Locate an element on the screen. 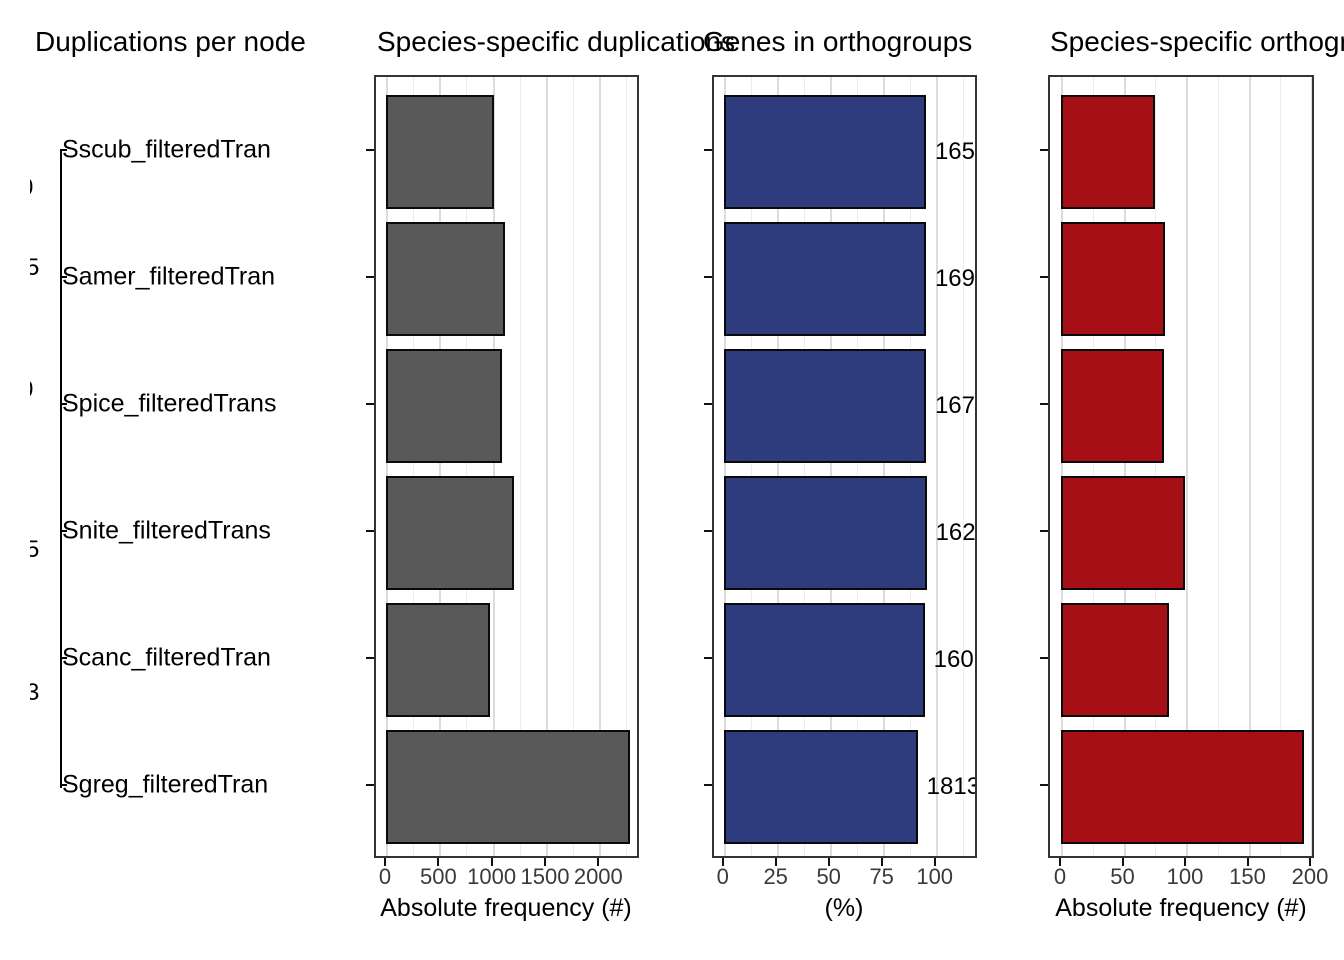  bar-value-label: 167 is located at coordinates (954, 405).